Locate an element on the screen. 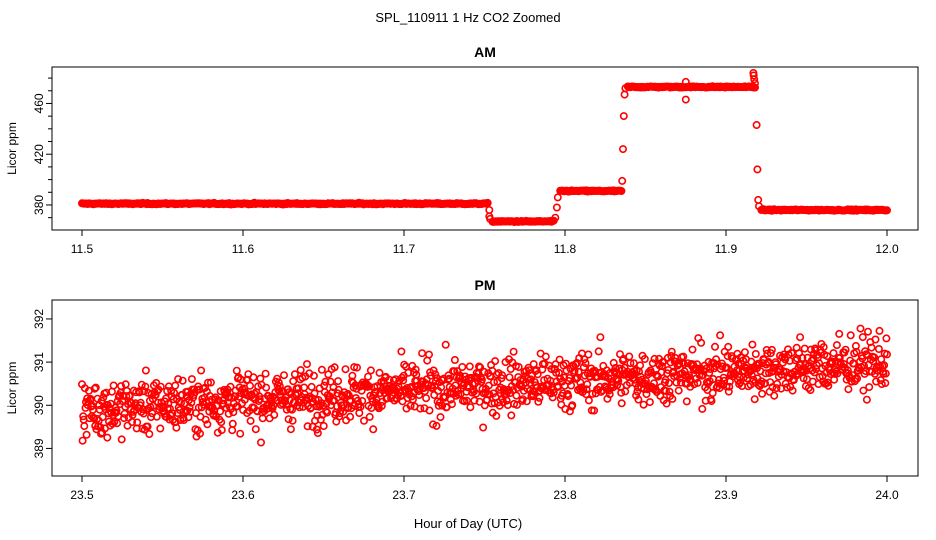 The height and width of the screenshot is (540, 936). am-x-tick-label: 11.9 is located at coordinates (726, 249).